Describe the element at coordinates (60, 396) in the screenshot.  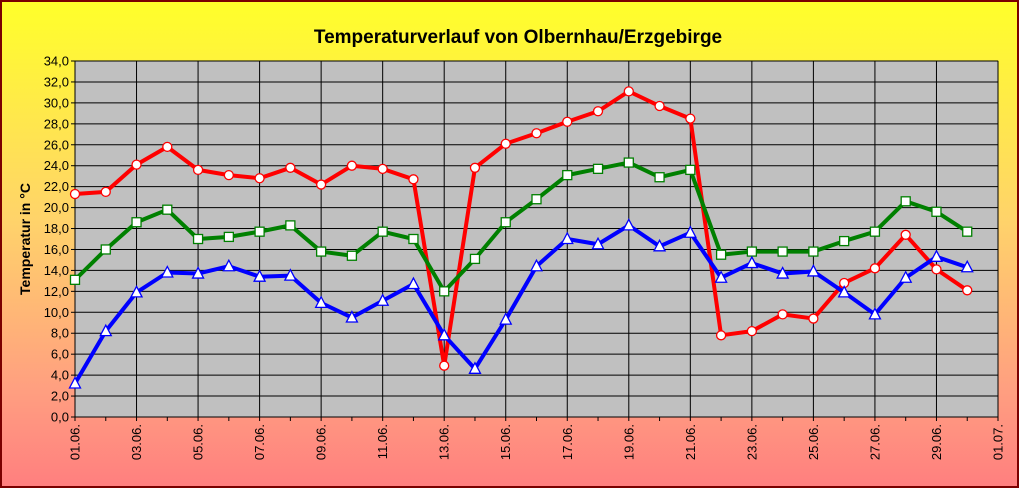
I see `y-tick-label: 2,0` at that location.